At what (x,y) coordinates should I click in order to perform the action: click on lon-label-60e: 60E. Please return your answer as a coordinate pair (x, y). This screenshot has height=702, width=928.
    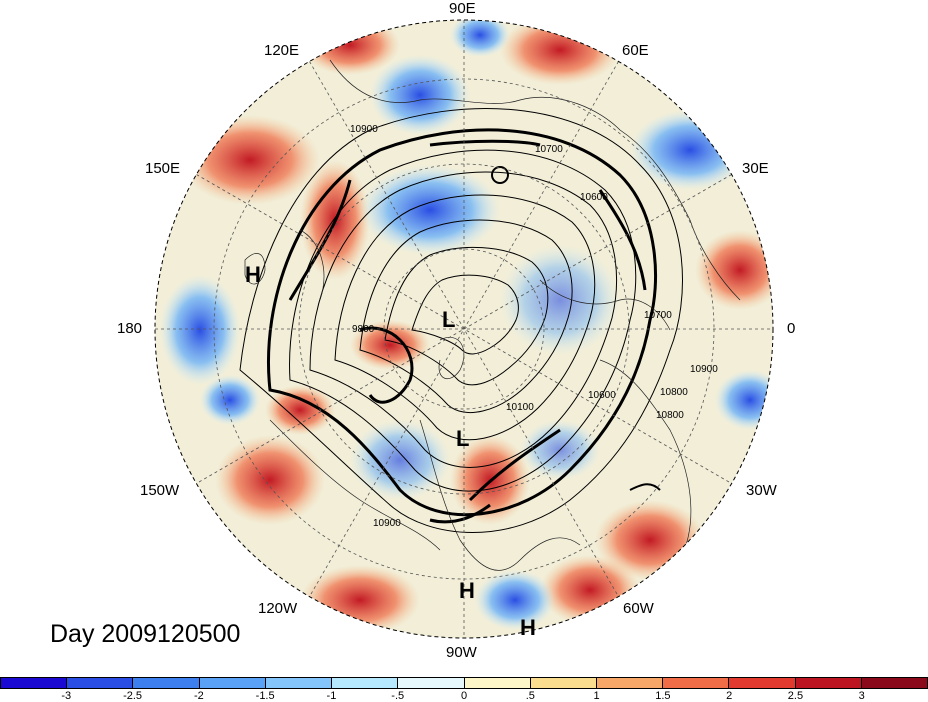
    Looking at the image, I should click on (635, 50).